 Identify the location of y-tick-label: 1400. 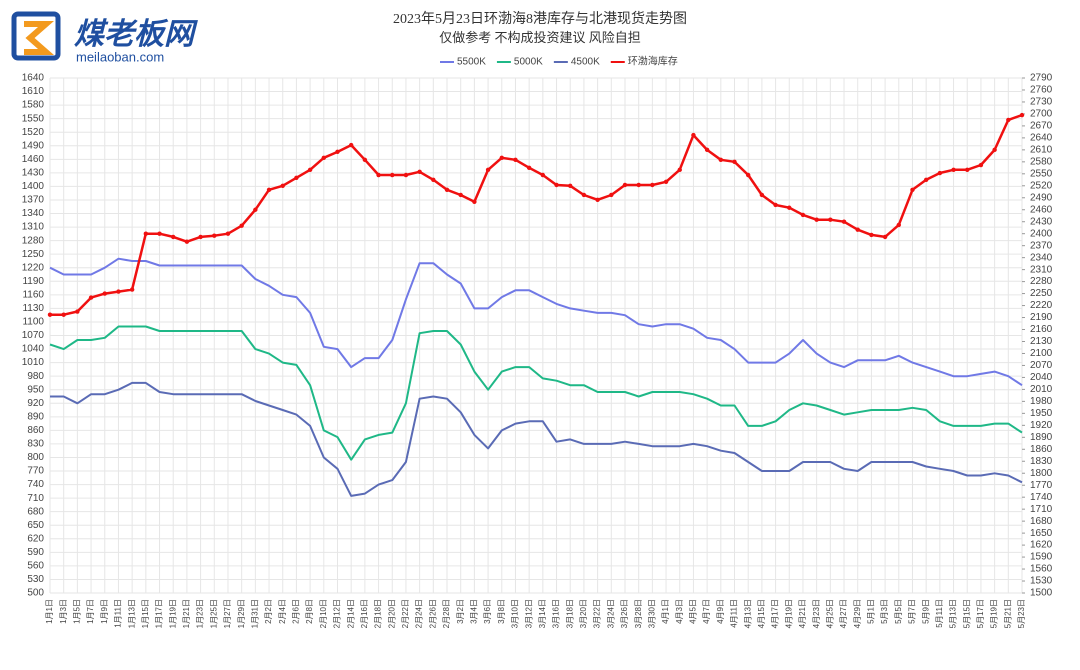
(33, 186).